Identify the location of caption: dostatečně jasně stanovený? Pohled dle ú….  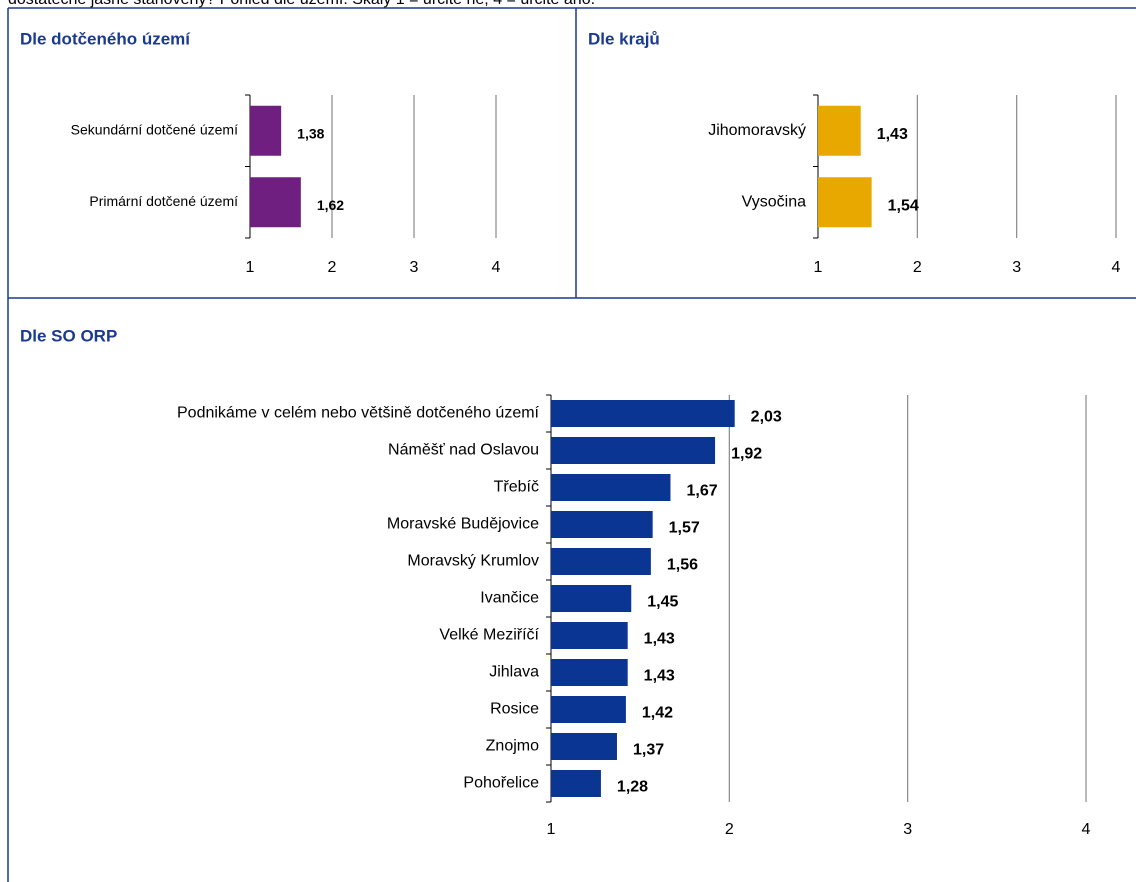
(301, 4).